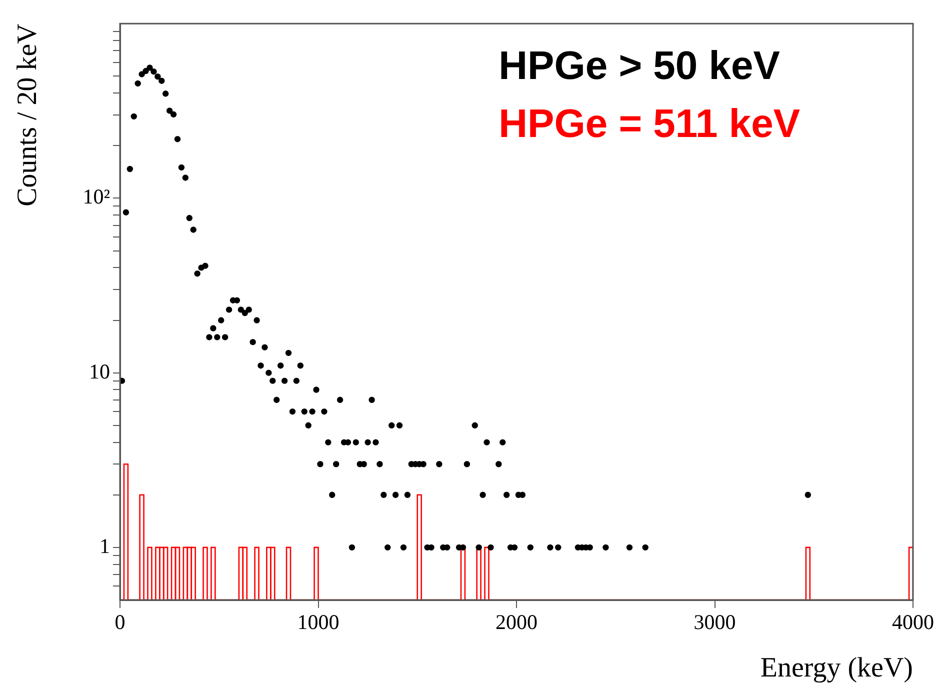 This screenshot has height=698, width=945. What do you see at coordinates (99, 371) in the screenshot?
I see `y-tick-label: 10` at bounding box center [99, 371].